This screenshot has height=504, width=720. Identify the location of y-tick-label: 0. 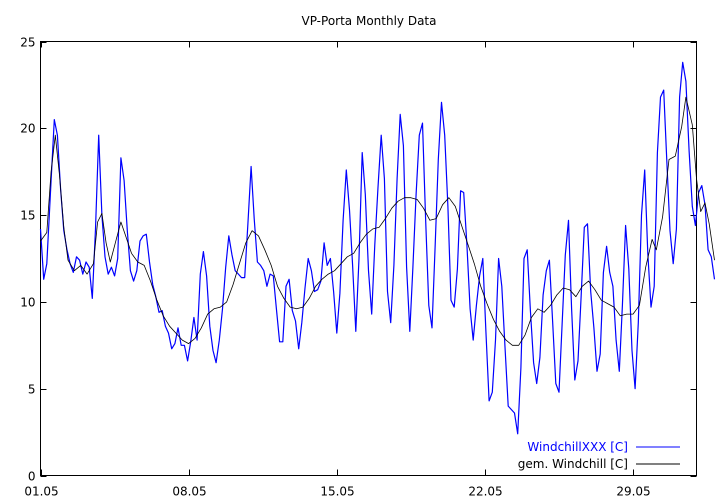
(32, 477).